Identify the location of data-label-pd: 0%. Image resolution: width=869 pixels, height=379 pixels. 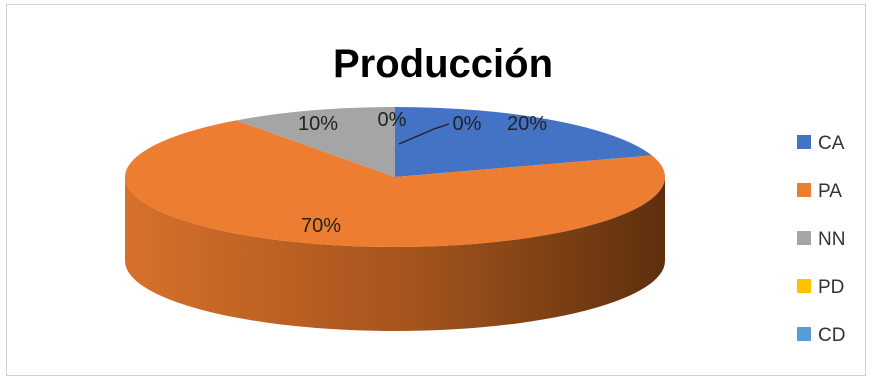
(467, 124).